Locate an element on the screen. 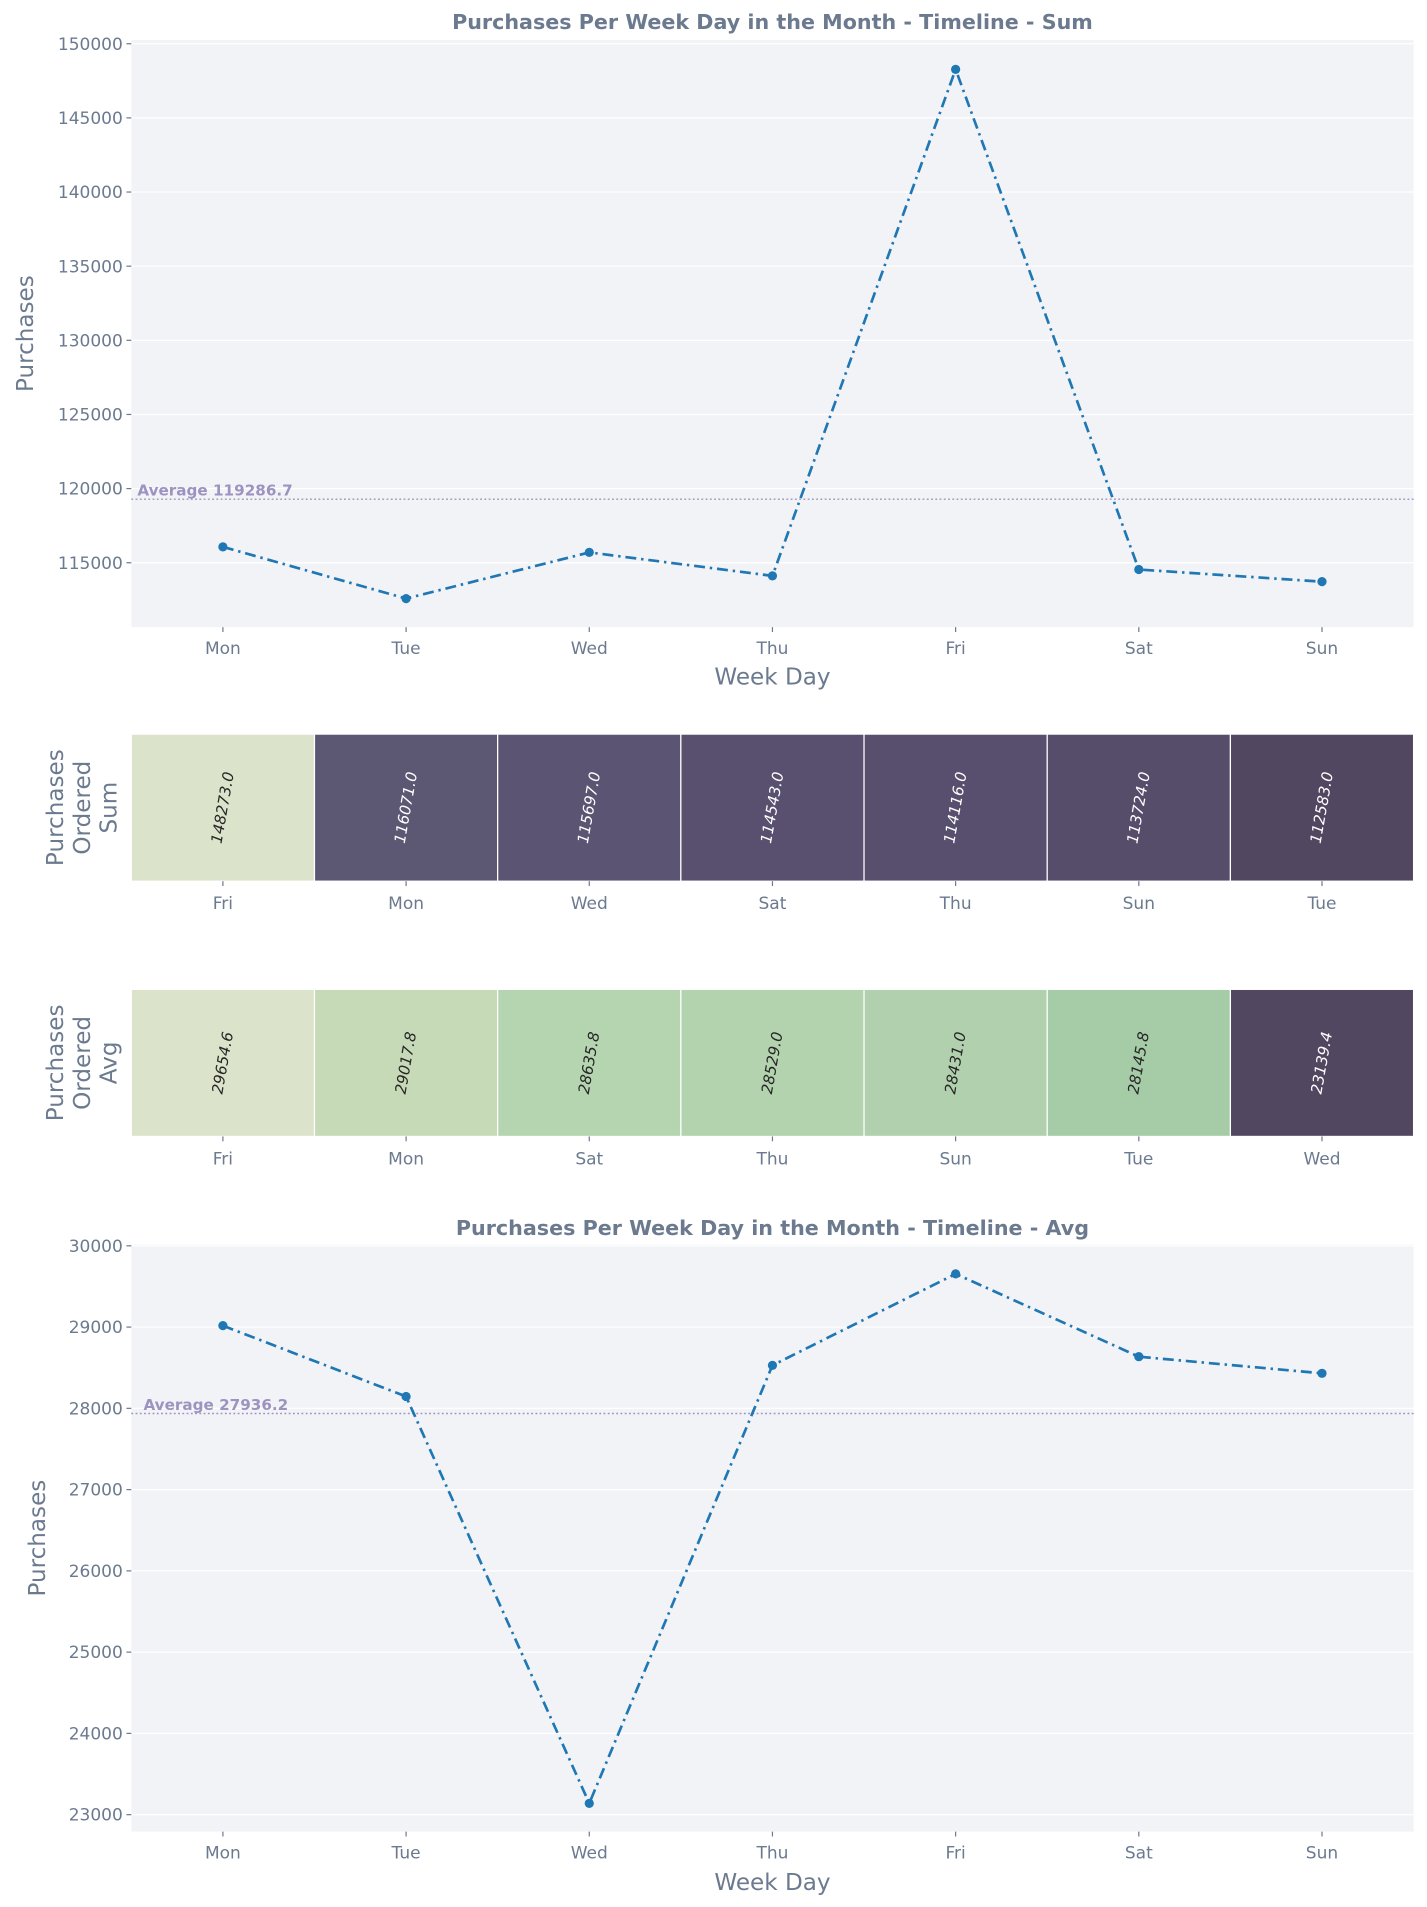  y-tick-label: 140000 is located at coordinates (90, 193).